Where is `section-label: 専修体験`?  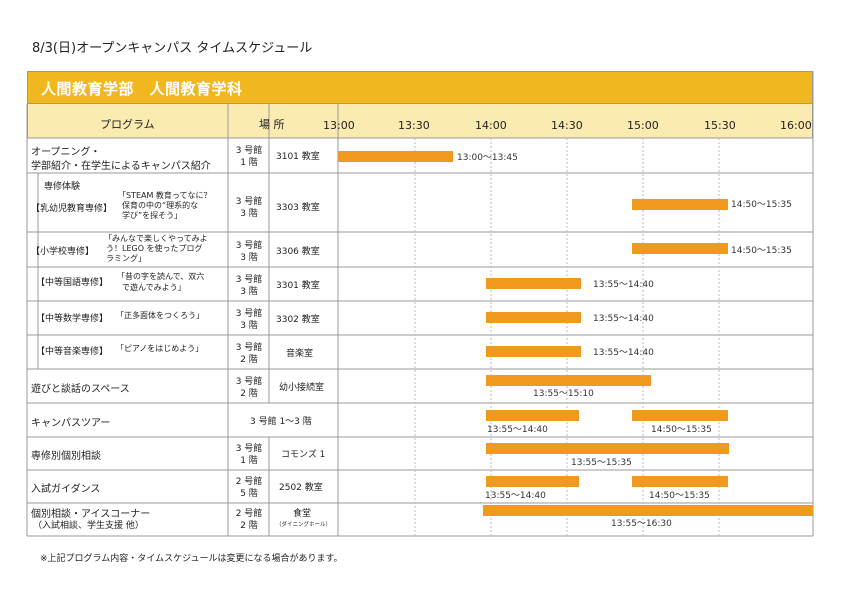
section-label: 専修体験 is located at coordinates (62, 187).